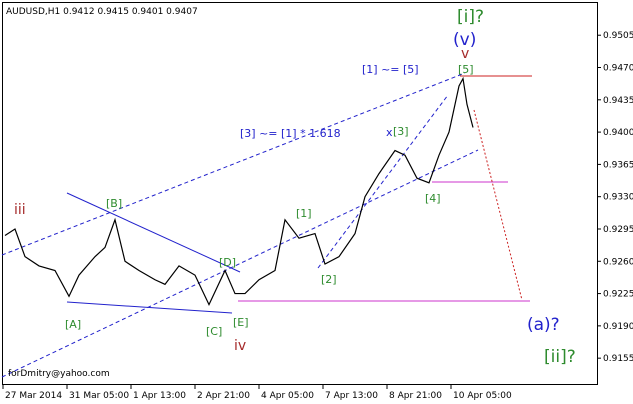  What do you see at coordinates (482, 396) in the screenshot?
I see `x-tick-label: 10 Apr 05:00` at bounding box center [482, 396].